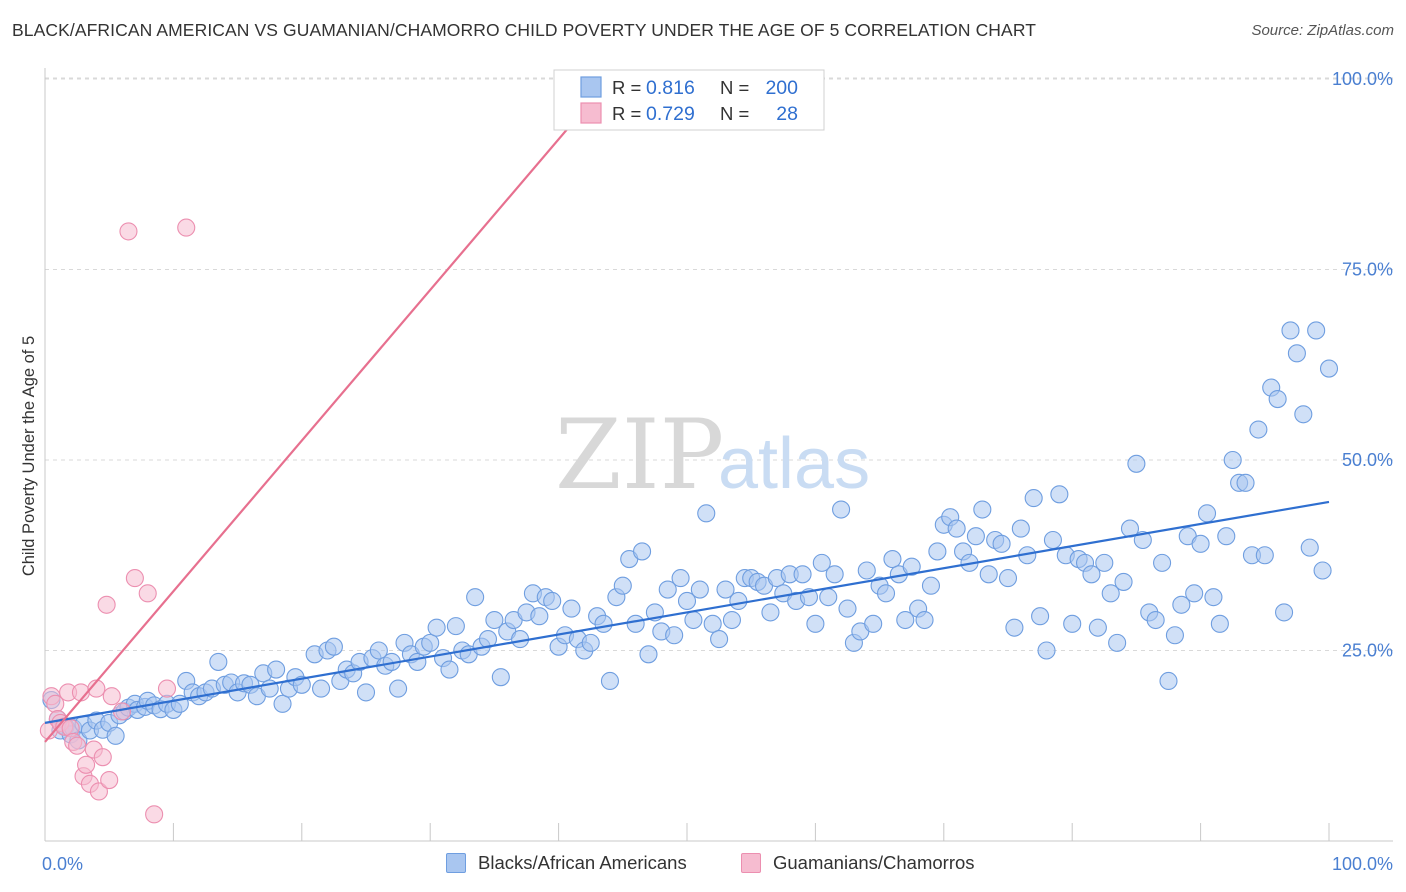  What do you see at coordinates (670, 114) in the screenshot?
I see `legend-r-value-2: 0.729` at bounding box center [670, 114].